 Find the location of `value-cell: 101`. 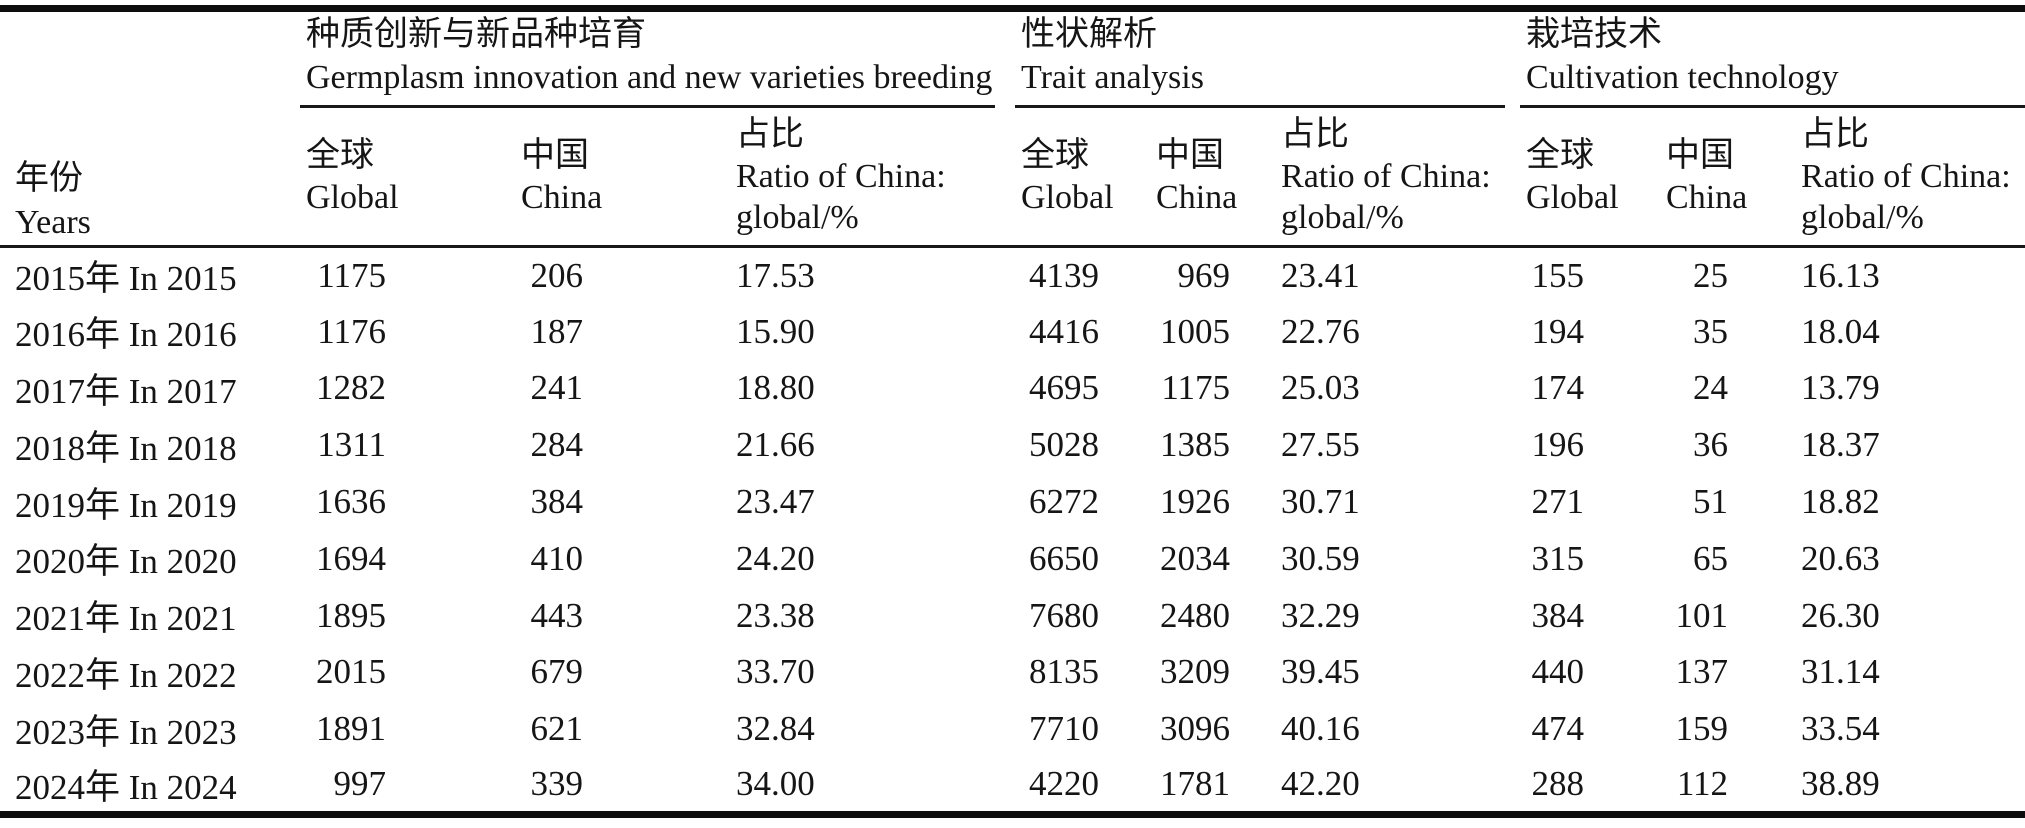

value-cell: 101 is located at coordinates (1702, 615).